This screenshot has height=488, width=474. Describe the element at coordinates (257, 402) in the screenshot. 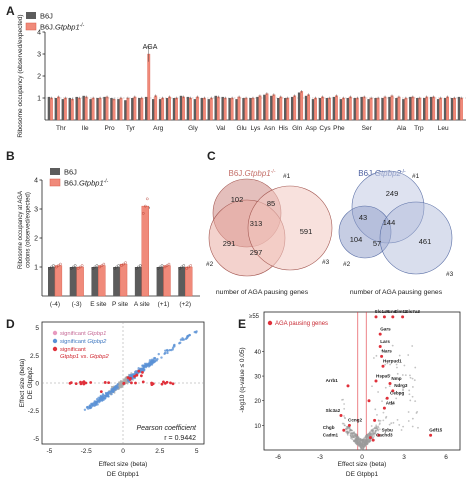

I see `panel-e-ytick-label: 20` at that location.